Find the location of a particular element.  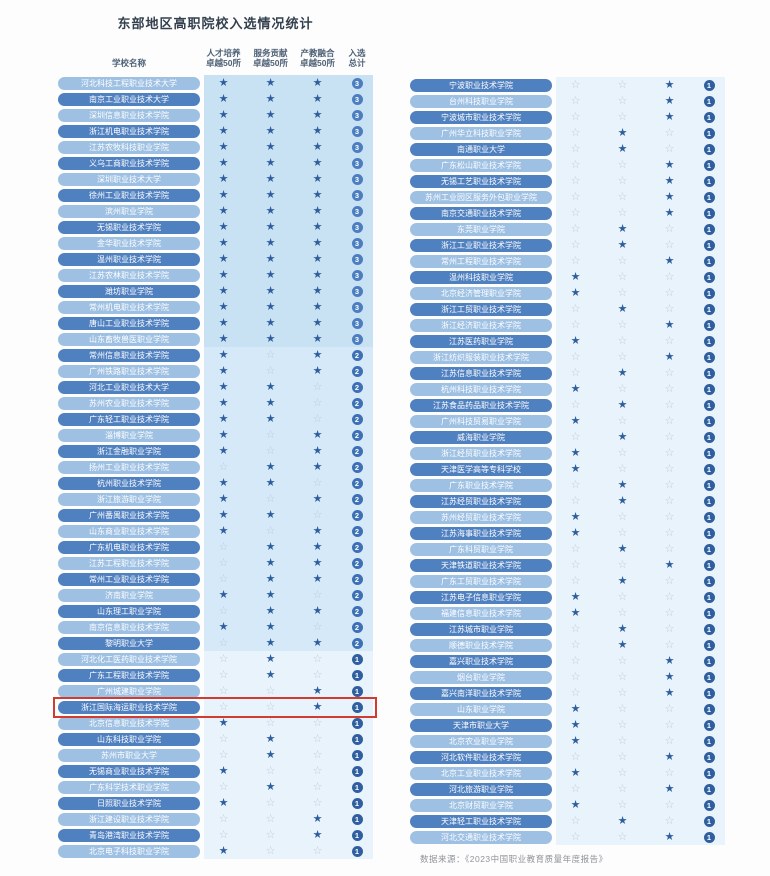

table-row: 北京经济管理职业学院 ★ ☆ ☆ 1 is located at coordinates (567, 293).